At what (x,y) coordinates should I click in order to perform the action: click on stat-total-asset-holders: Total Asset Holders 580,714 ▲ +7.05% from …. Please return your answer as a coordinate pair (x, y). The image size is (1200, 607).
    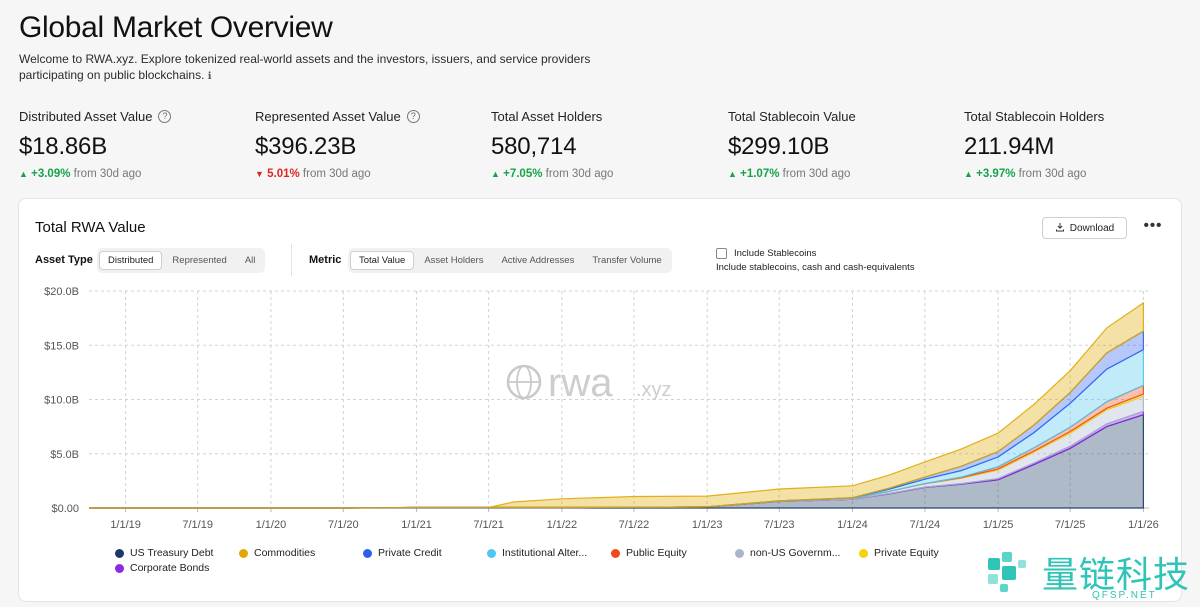
    Looking at the image, I should click on (606, 144).